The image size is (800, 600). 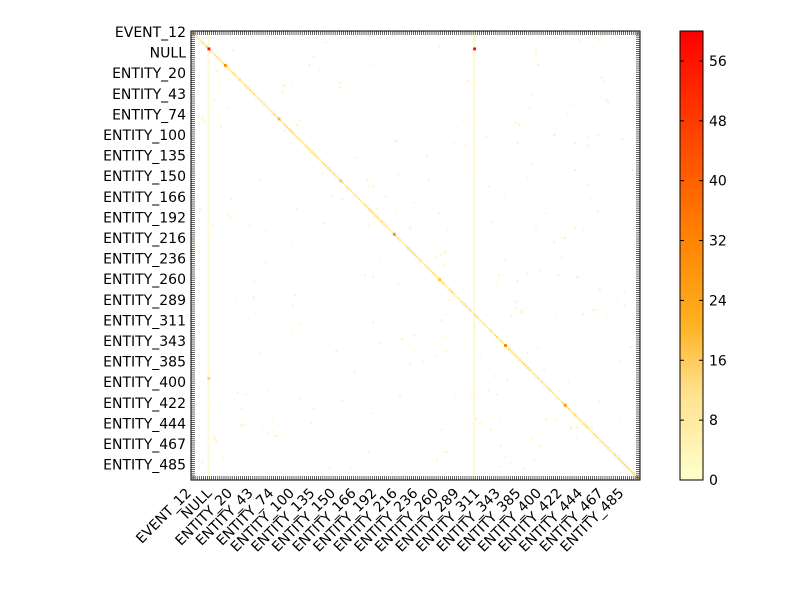 I want to click on colorbar-tick-label: 8, so click(x=713, y=421).